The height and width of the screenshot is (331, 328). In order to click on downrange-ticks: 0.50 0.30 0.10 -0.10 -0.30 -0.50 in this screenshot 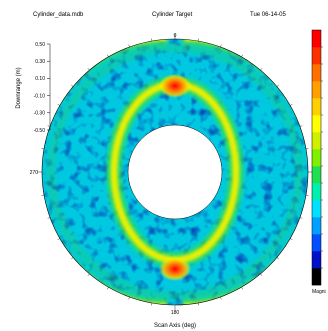, I will do `click(42, 88)`.